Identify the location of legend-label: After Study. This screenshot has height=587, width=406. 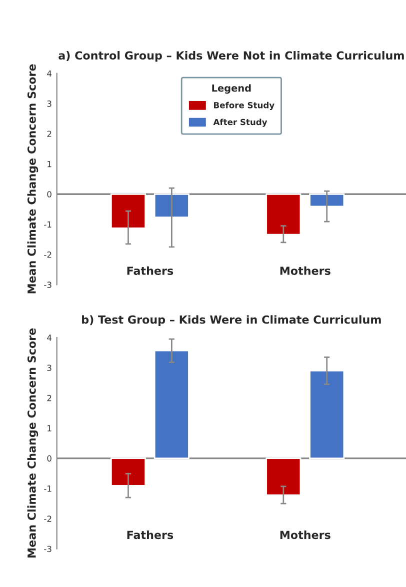
(240, 122).